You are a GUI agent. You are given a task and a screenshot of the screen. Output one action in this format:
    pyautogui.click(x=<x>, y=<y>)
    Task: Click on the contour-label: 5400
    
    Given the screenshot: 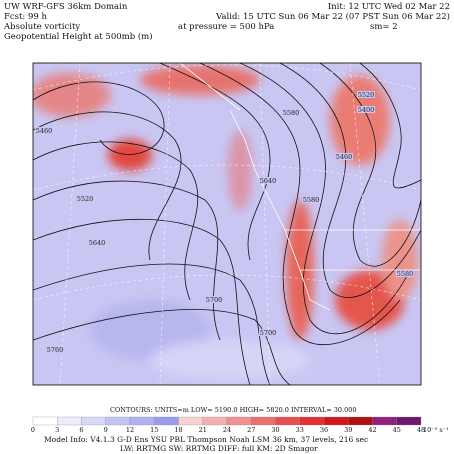 What is the action you would take?
    pyautogui.click(x=366, y=110)
    